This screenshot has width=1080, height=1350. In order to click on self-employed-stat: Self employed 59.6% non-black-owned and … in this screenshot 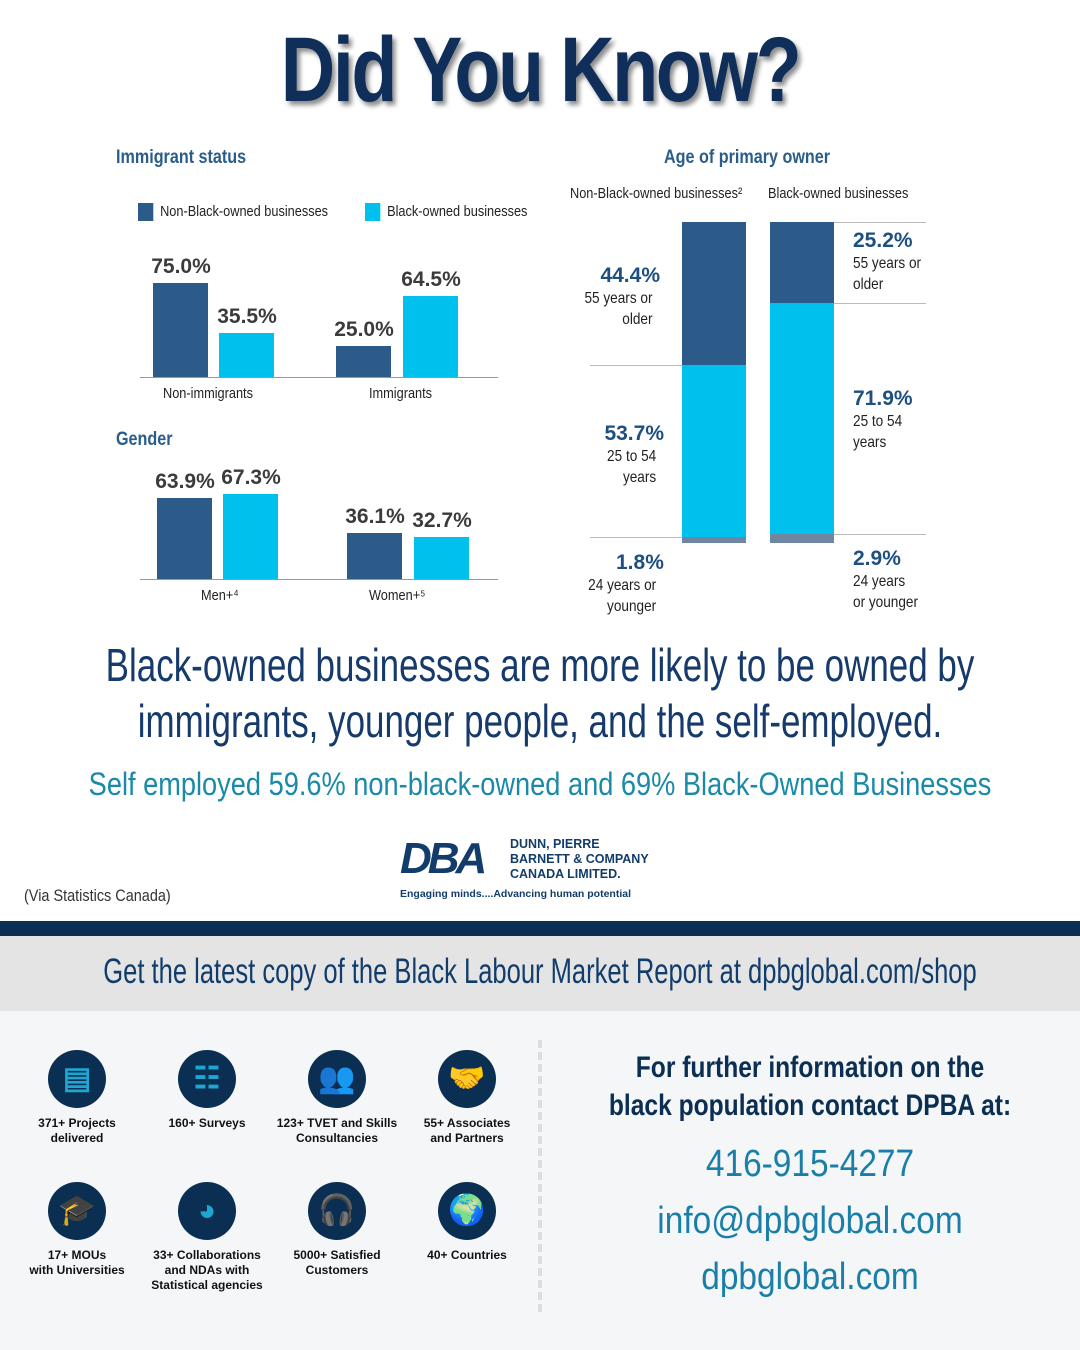, I will do `click(540, 784)`.